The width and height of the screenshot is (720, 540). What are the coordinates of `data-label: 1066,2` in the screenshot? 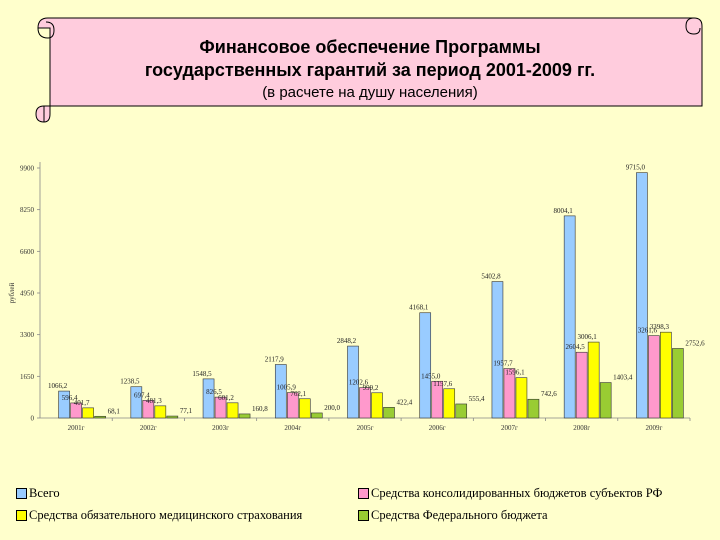 It's located at (58, 386).